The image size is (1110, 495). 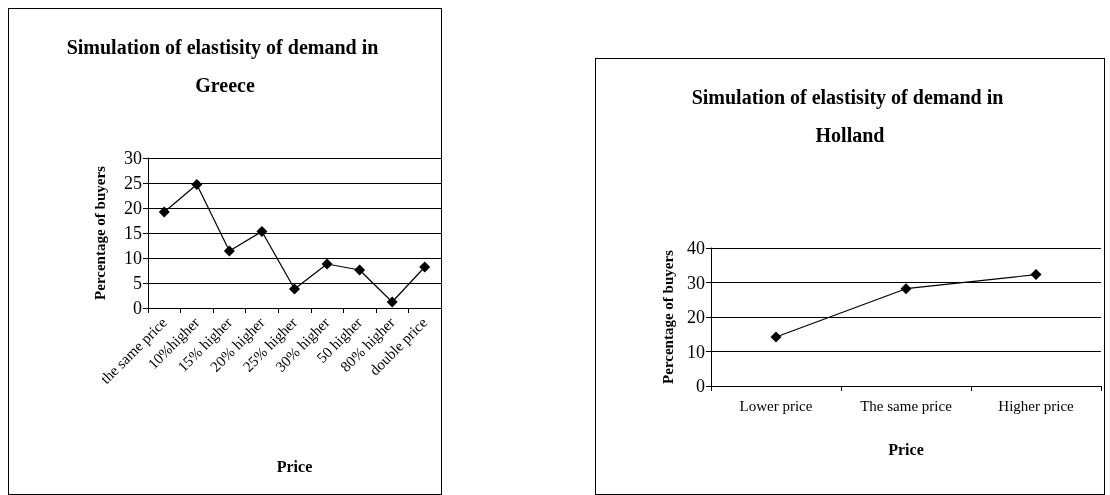 I want to click on chart-title: Simulation of elastisity of demand in Greece, so click(x=225, y=66).